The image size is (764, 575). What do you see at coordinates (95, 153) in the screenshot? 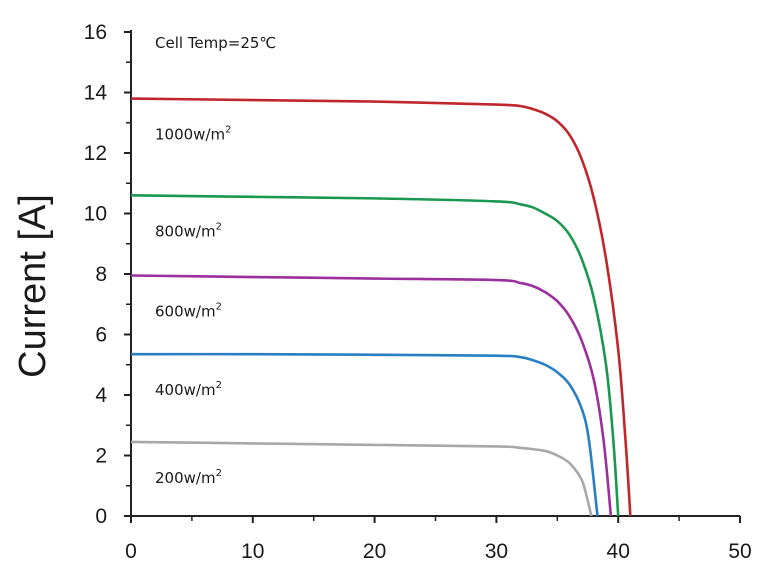
I see `y-tick-label: 12` at bounding box center [95, 153].